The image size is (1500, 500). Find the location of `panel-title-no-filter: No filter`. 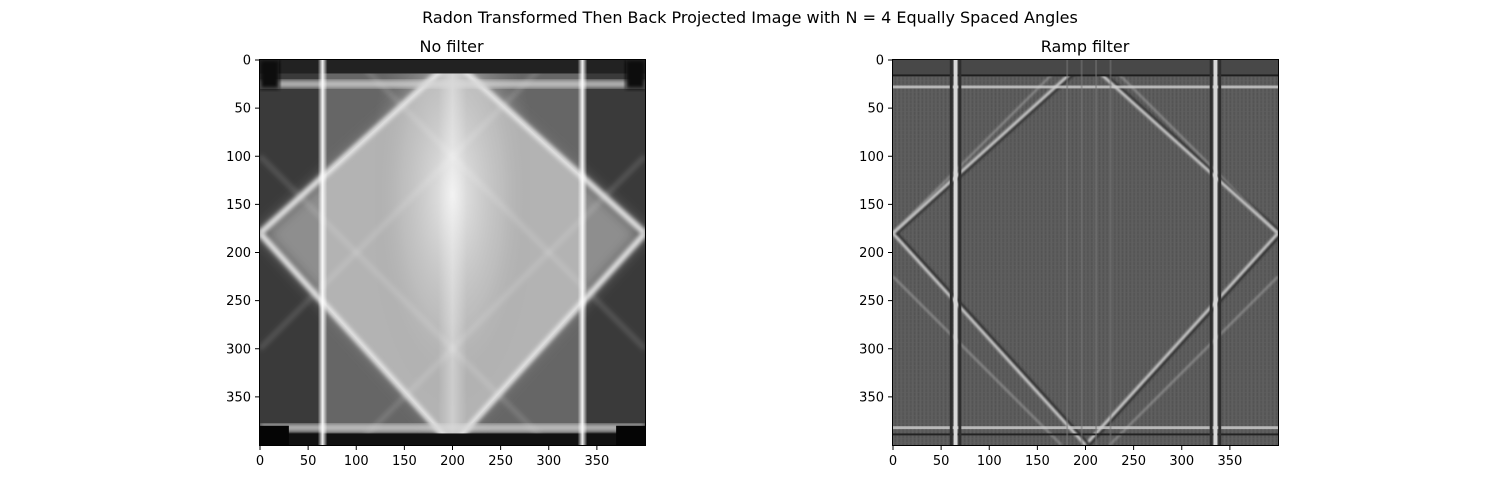

panel-title-no-filter: No filter is located at coordinates (451, 46).